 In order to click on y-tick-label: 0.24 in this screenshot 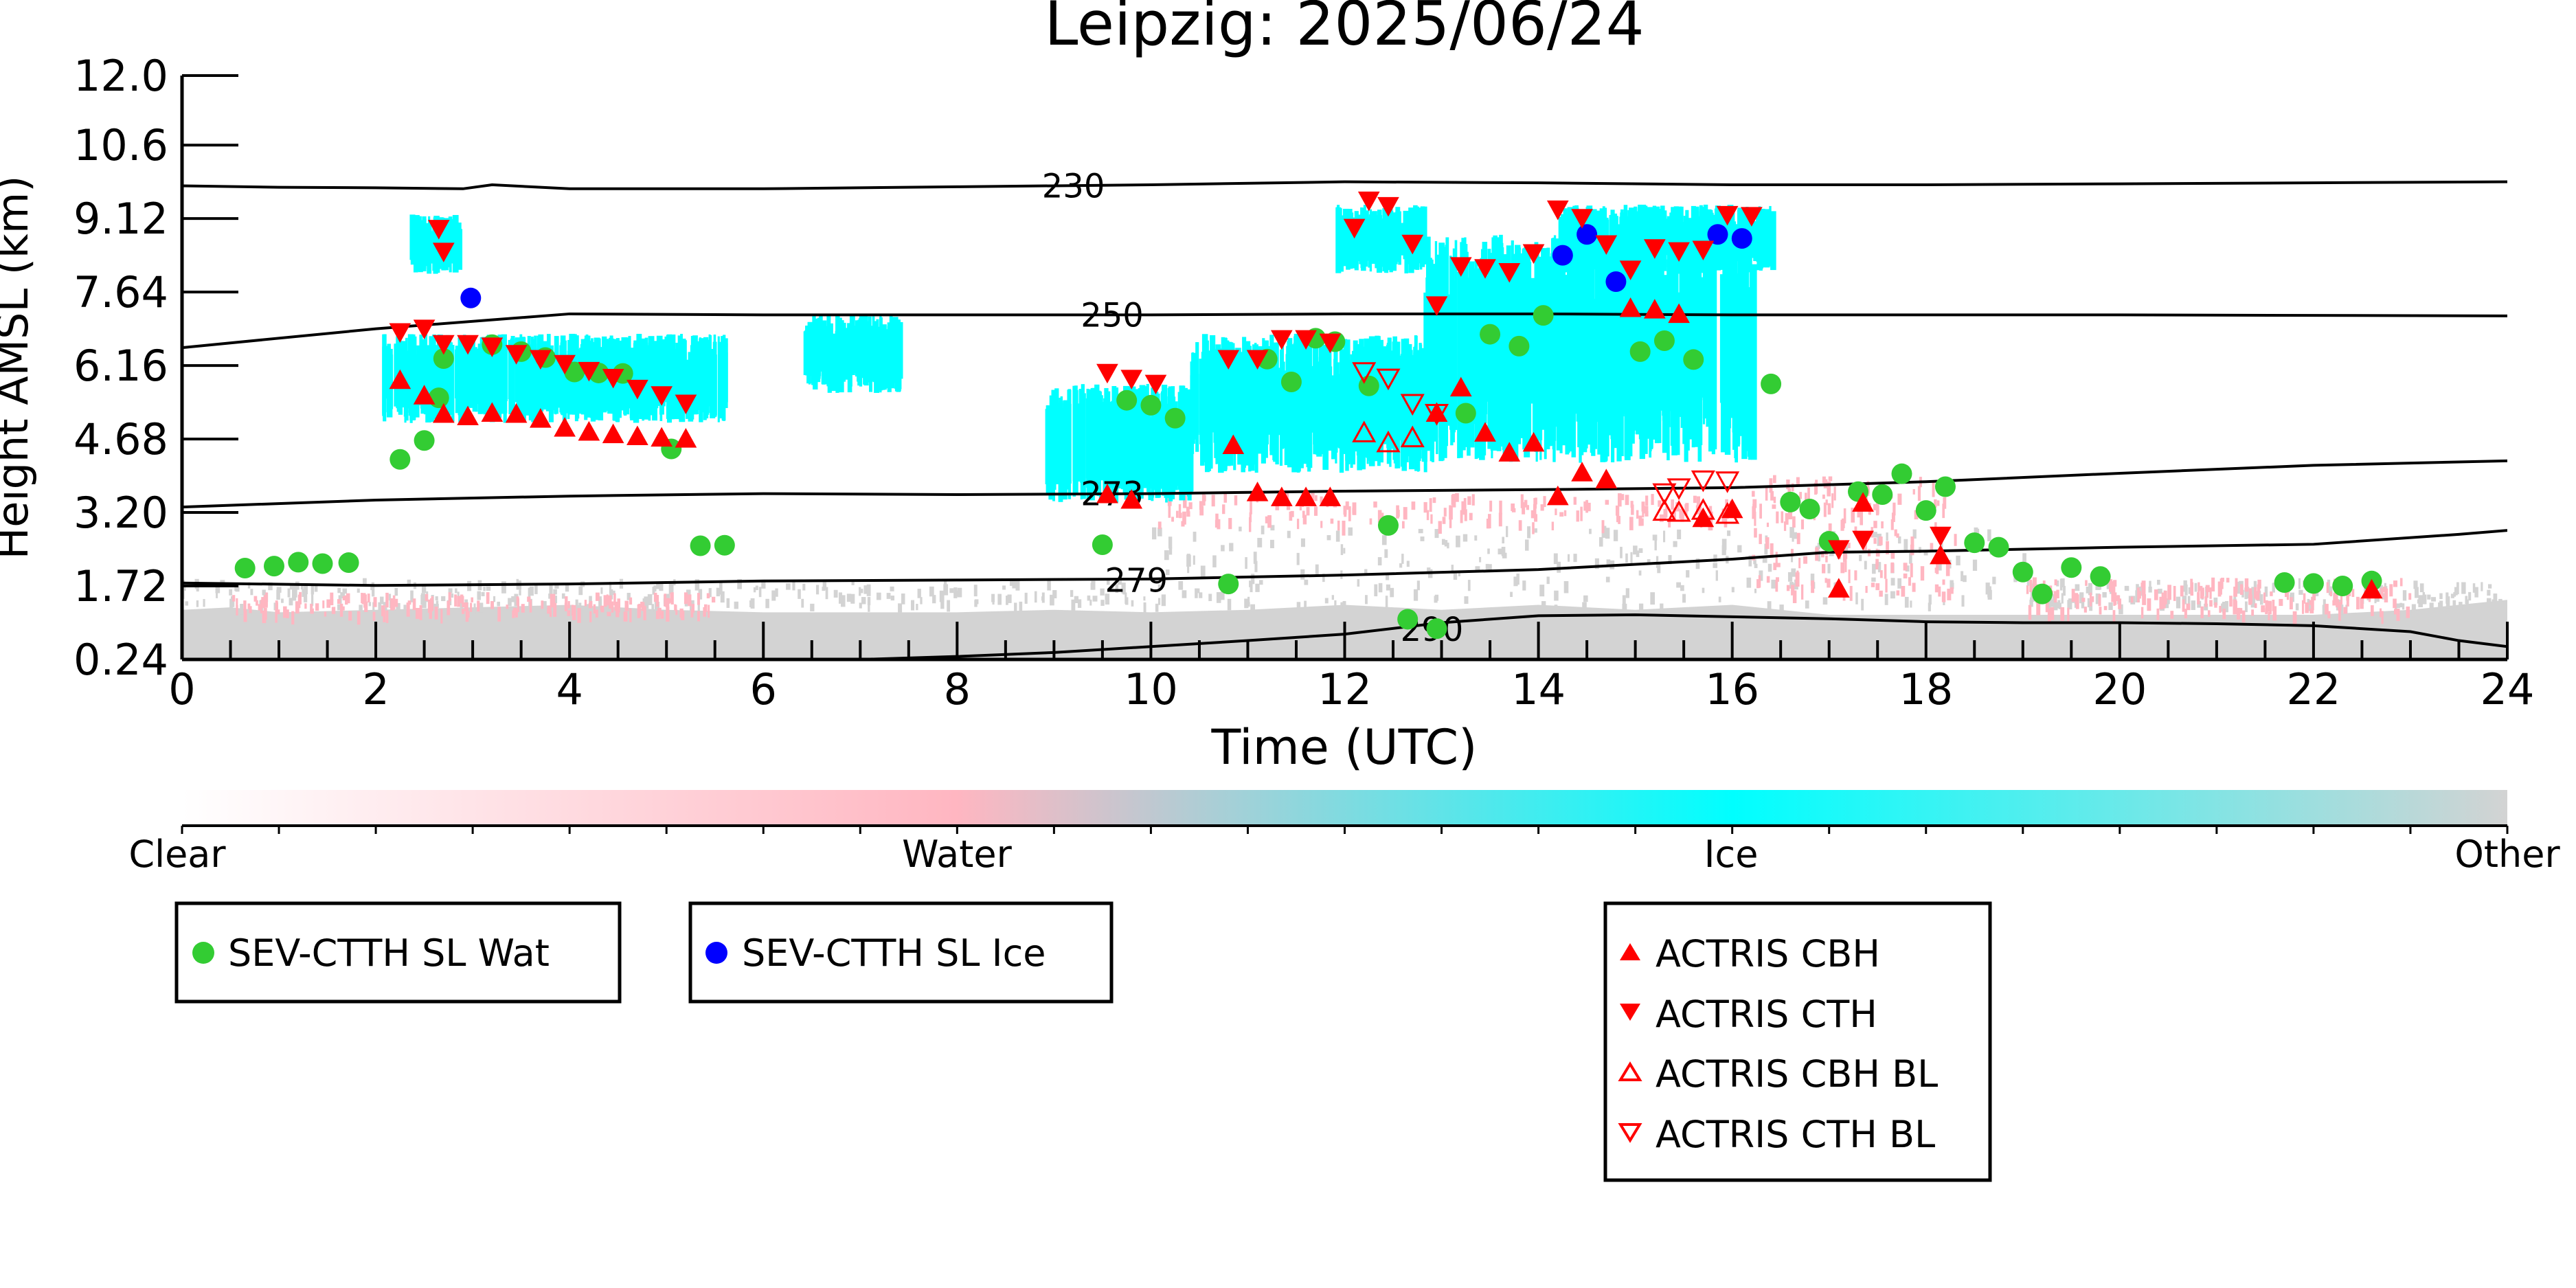, I will do `click(121, 660)`.